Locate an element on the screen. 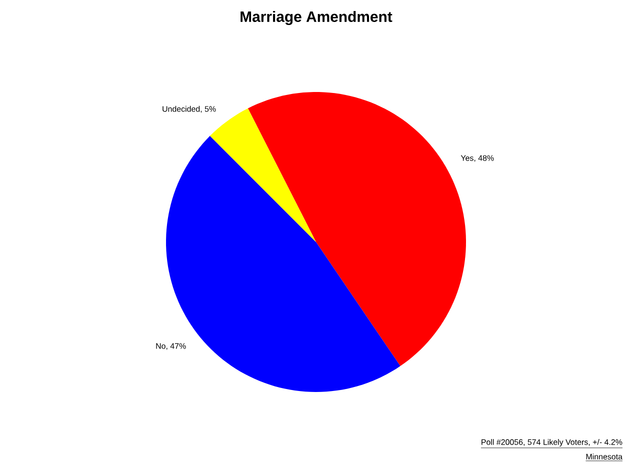  chart-title: Marriage Amendment is located at coordinates (316, 18).